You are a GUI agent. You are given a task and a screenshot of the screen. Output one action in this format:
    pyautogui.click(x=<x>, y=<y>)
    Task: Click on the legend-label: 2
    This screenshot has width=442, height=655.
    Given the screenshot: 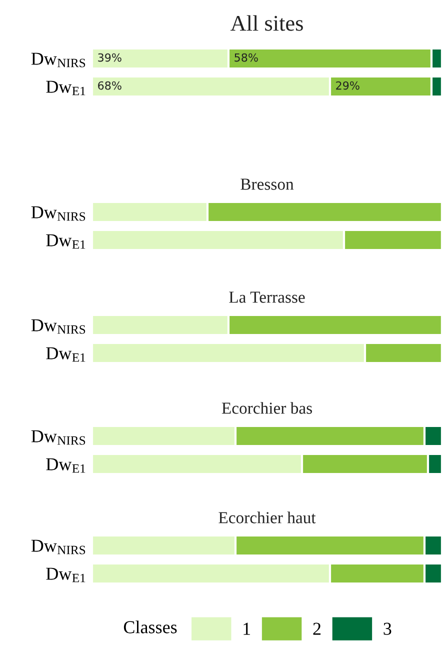 What is the action you would take?
    pyautogui.click(x=317, y=628)
    